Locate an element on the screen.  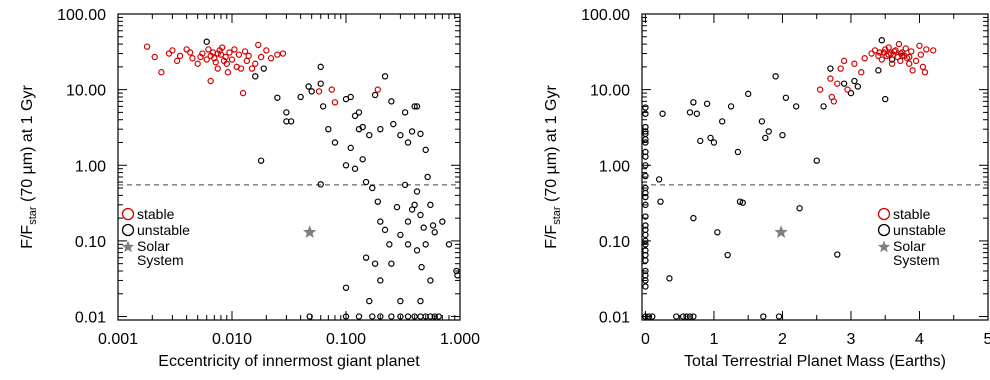
solar-system-star is located at coordinates (781, 231).